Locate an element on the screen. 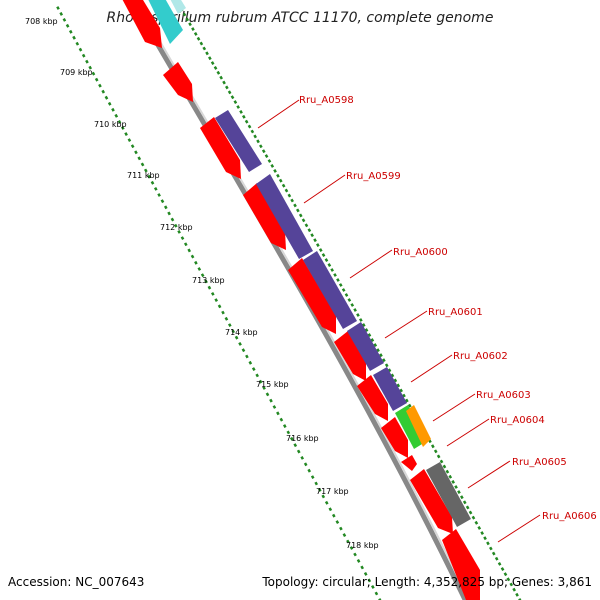 This screenshot has width=600, height=600. kbp-label: 709 kbp is located at coordinates (76, 72).